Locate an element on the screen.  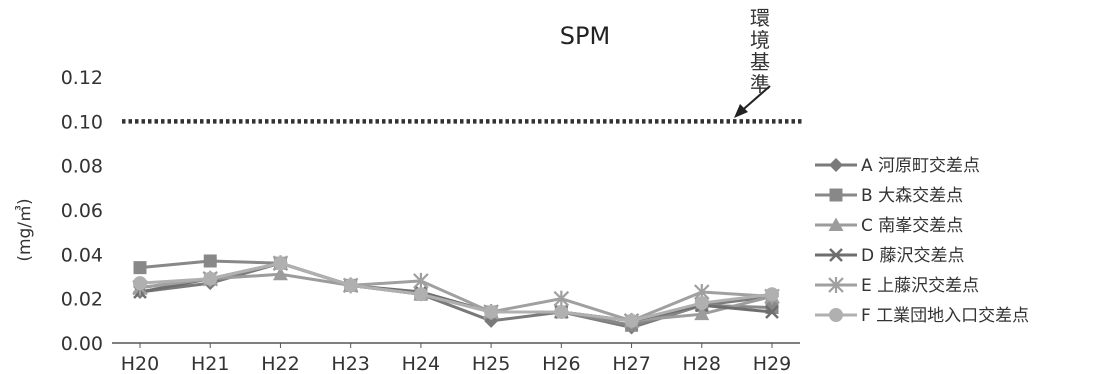
y-tick-label: 0.00 is located at coordinates (82, 344).